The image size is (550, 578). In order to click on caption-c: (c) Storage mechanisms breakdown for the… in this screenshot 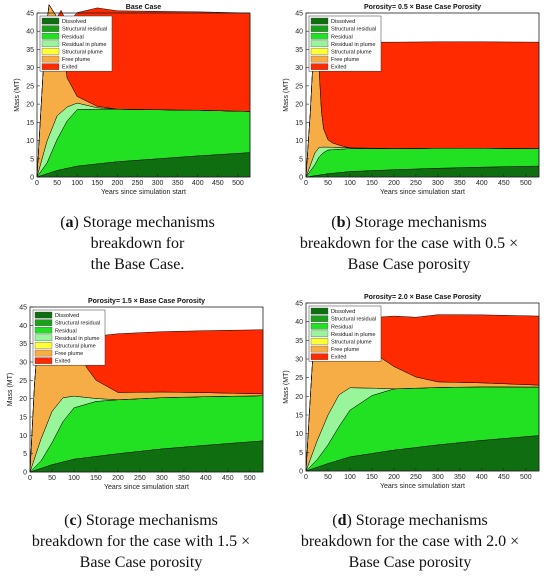, I will do `click(141, 541)`.